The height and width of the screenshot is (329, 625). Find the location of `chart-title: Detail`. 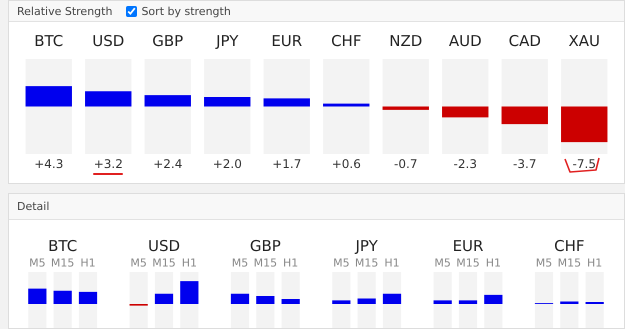

chart-title: Detail is located at coordinates (33, 206).